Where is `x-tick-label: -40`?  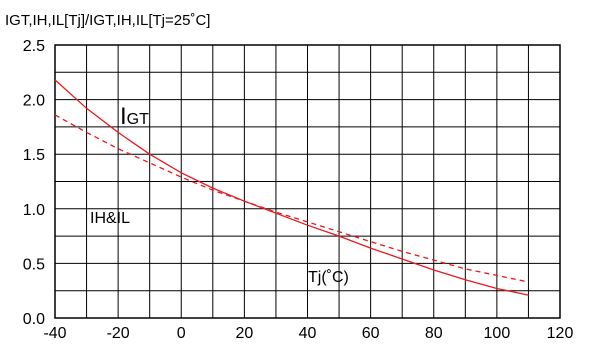
x-tick-label: -40 is located at coordinates (54, 333).